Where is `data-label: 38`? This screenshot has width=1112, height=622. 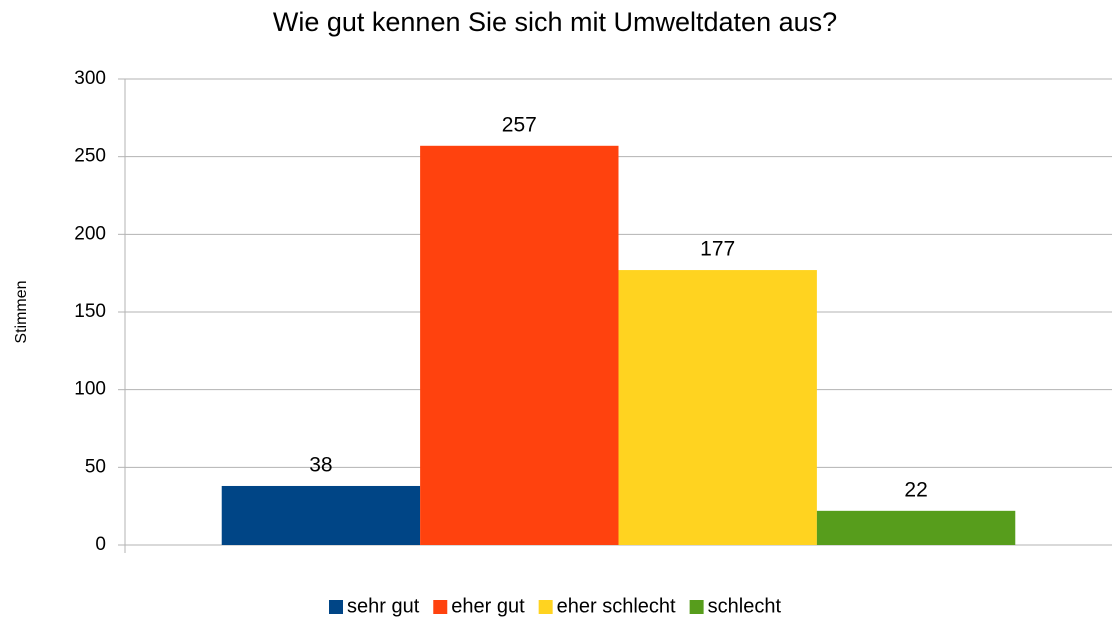 data-label: 38 is located at coordinates (320, 465).